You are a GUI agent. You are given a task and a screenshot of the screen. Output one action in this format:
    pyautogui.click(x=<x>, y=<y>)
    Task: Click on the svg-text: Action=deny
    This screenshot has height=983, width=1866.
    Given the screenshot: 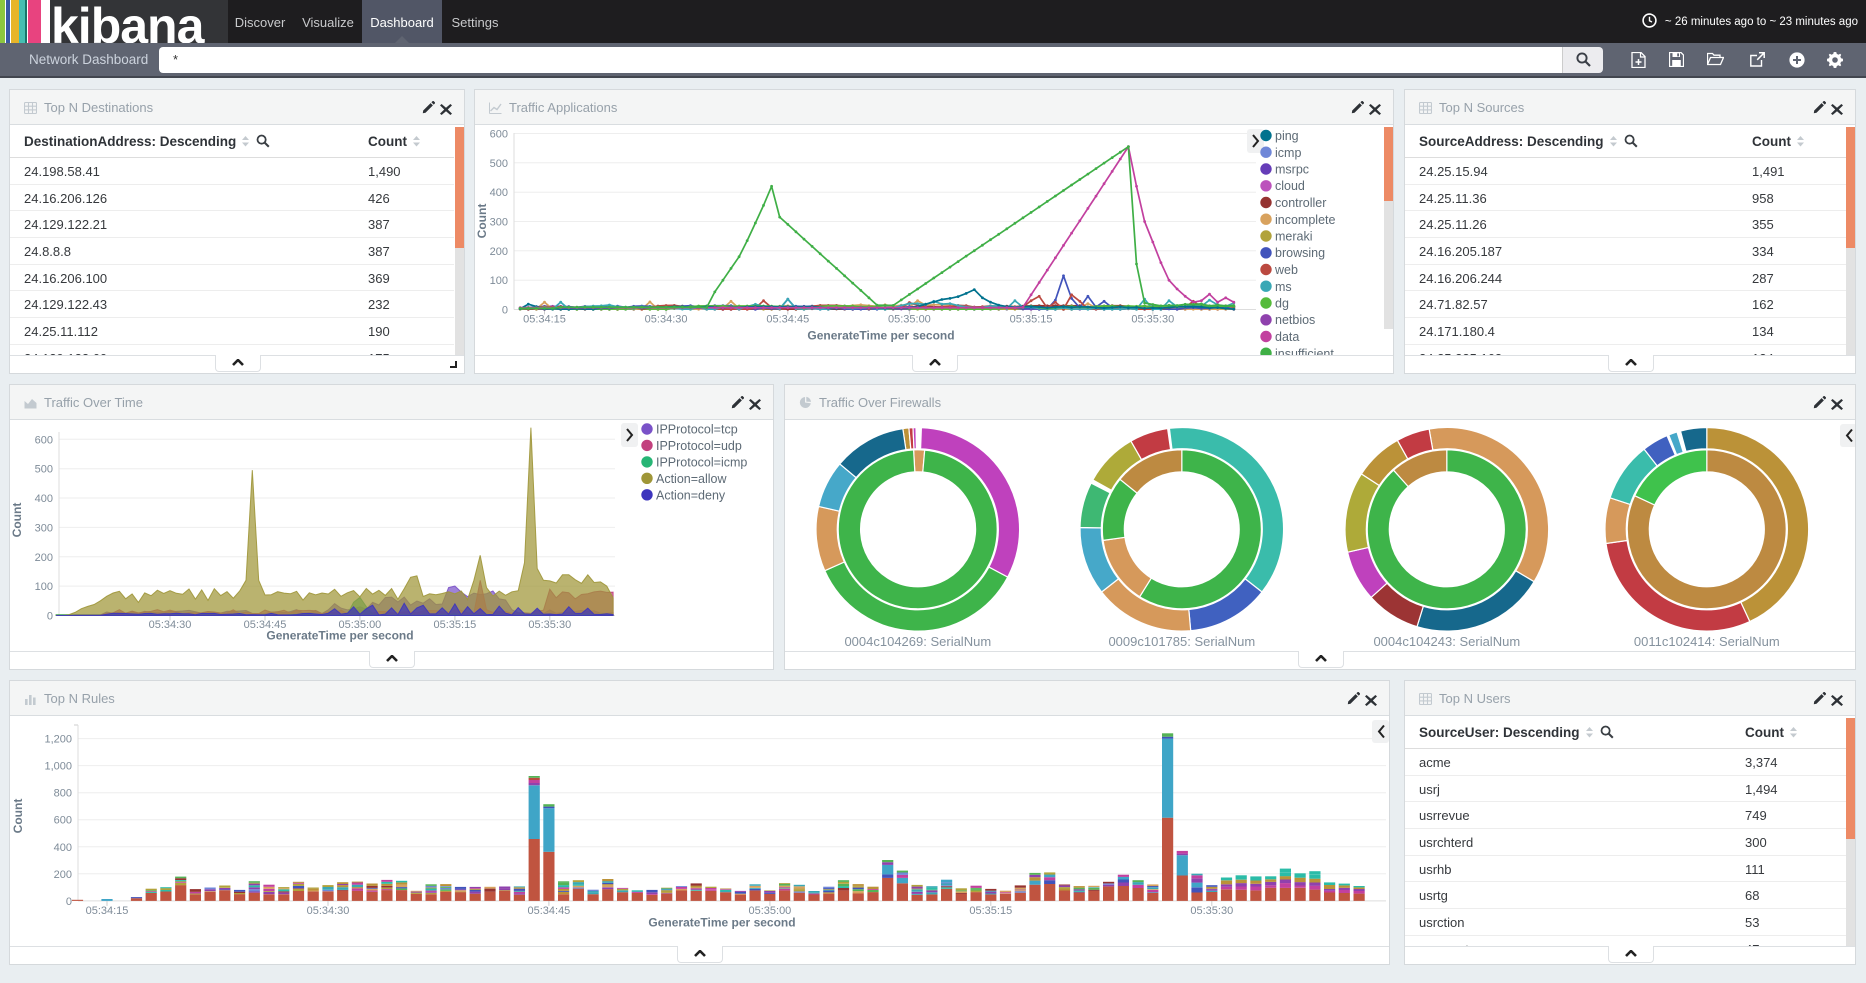 What is the action you would take?
    pyautogui.click(x=691, y=495)
    